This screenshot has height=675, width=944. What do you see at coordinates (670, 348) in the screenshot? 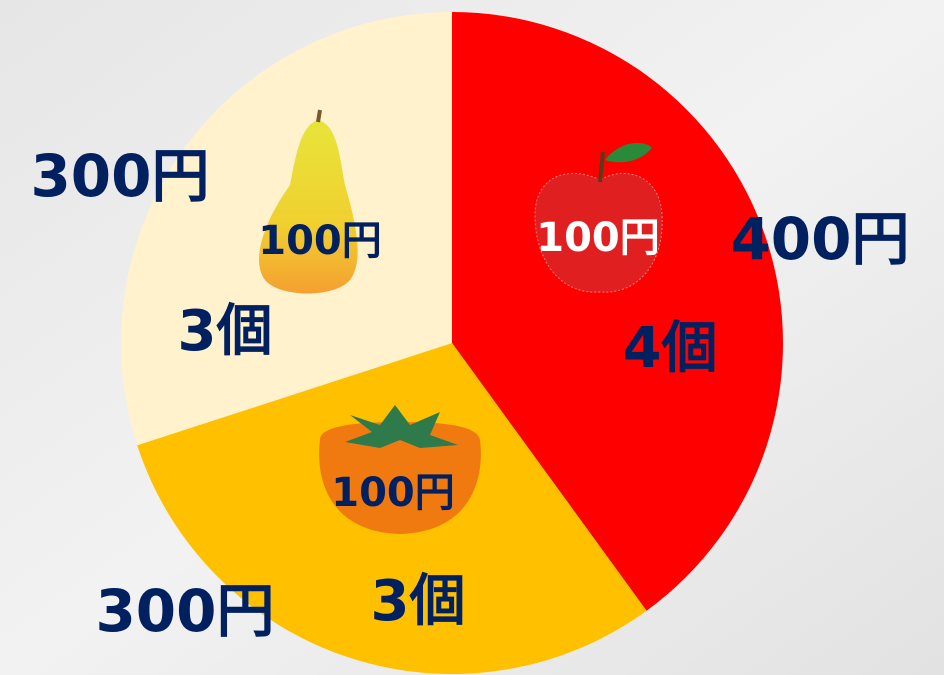
I see `count-label: 4個` at bounding box center [670, 348].